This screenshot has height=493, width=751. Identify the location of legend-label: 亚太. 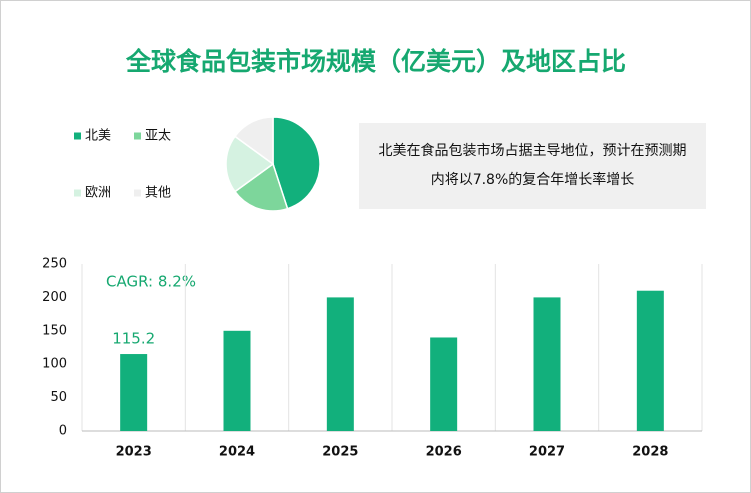
(158, 136).